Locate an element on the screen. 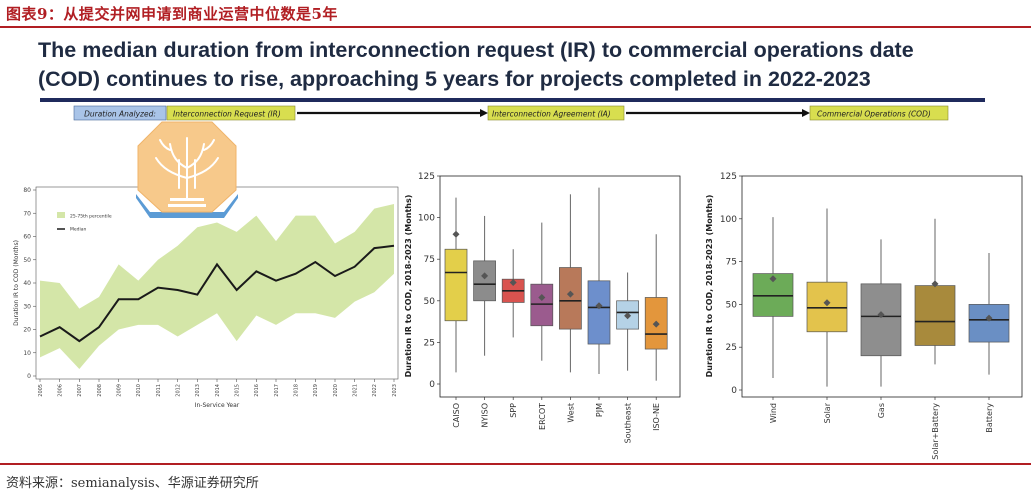 Image resolution: width=1031 pixels, height=495 pixels. box-caiso is located at coordinates (456, 285).